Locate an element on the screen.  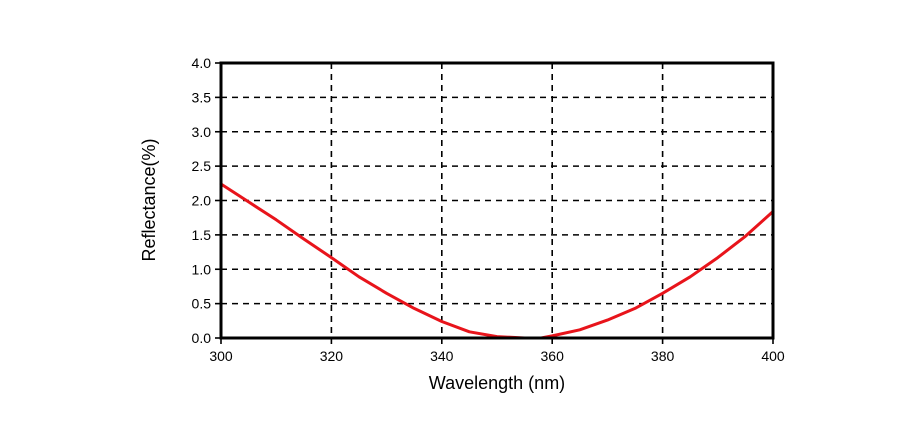
y-tick-label-4: 2.0 is located at coordinates (202, 201).